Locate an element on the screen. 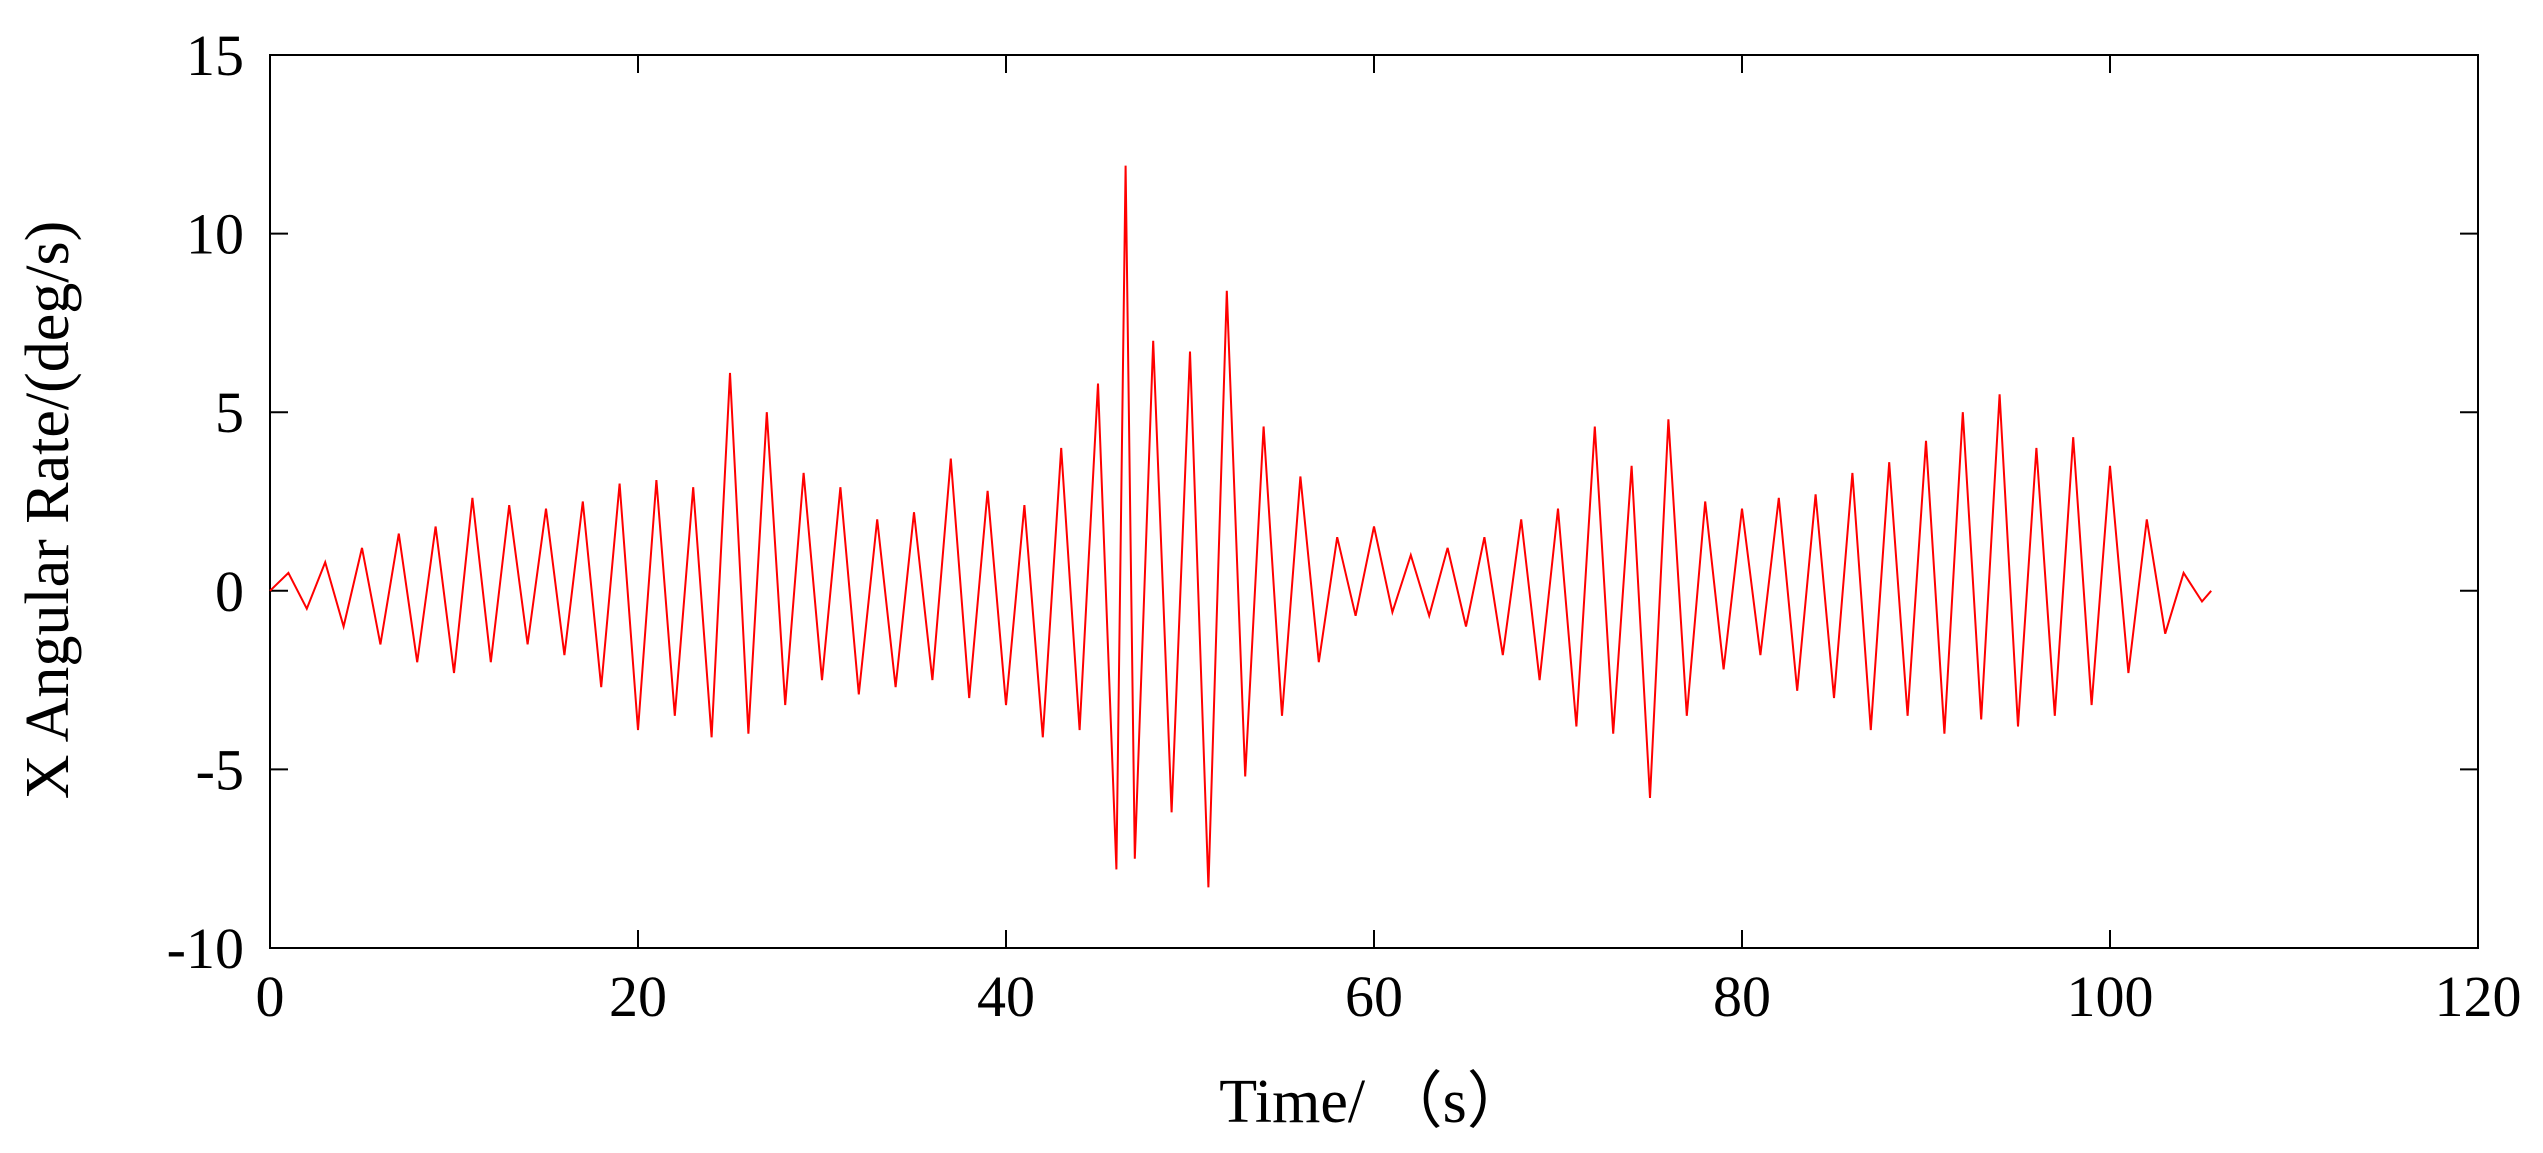 This screenshot has height=1153, width=2543. y-tick-label: 15 is located at coordinates (215, 55).